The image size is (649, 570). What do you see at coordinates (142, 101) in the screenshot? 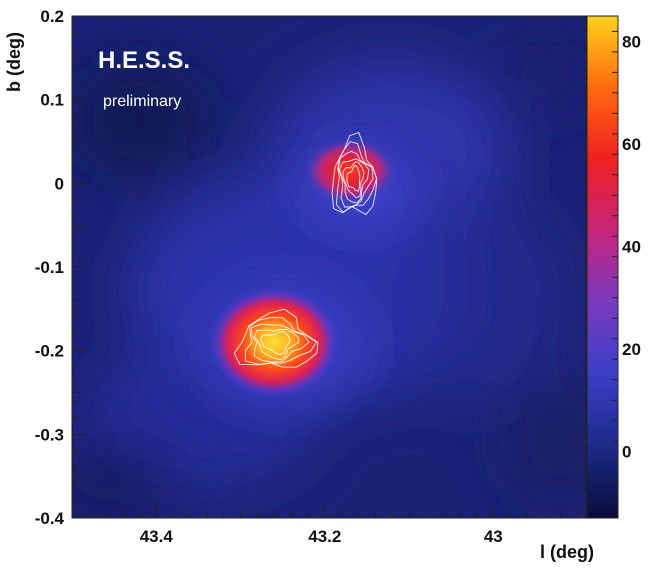
I see `chart-subtitle: preliminary` at bounding box center [142, 101].